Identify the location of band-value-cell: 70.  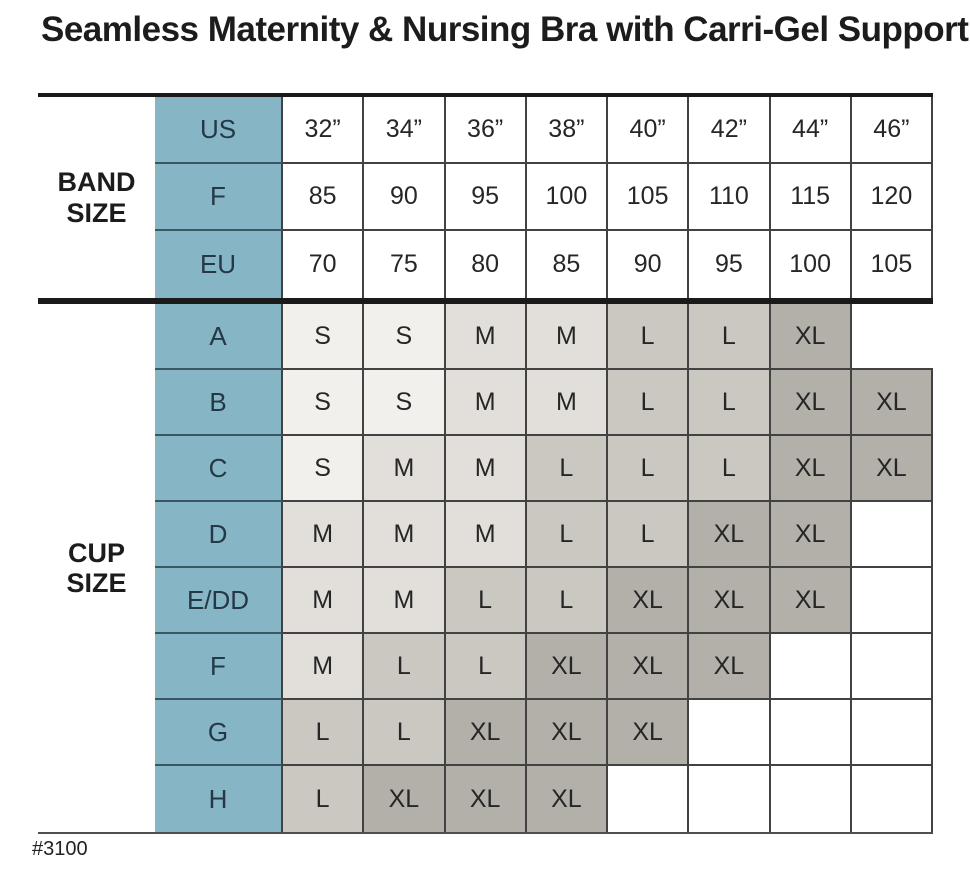
(324, 264).